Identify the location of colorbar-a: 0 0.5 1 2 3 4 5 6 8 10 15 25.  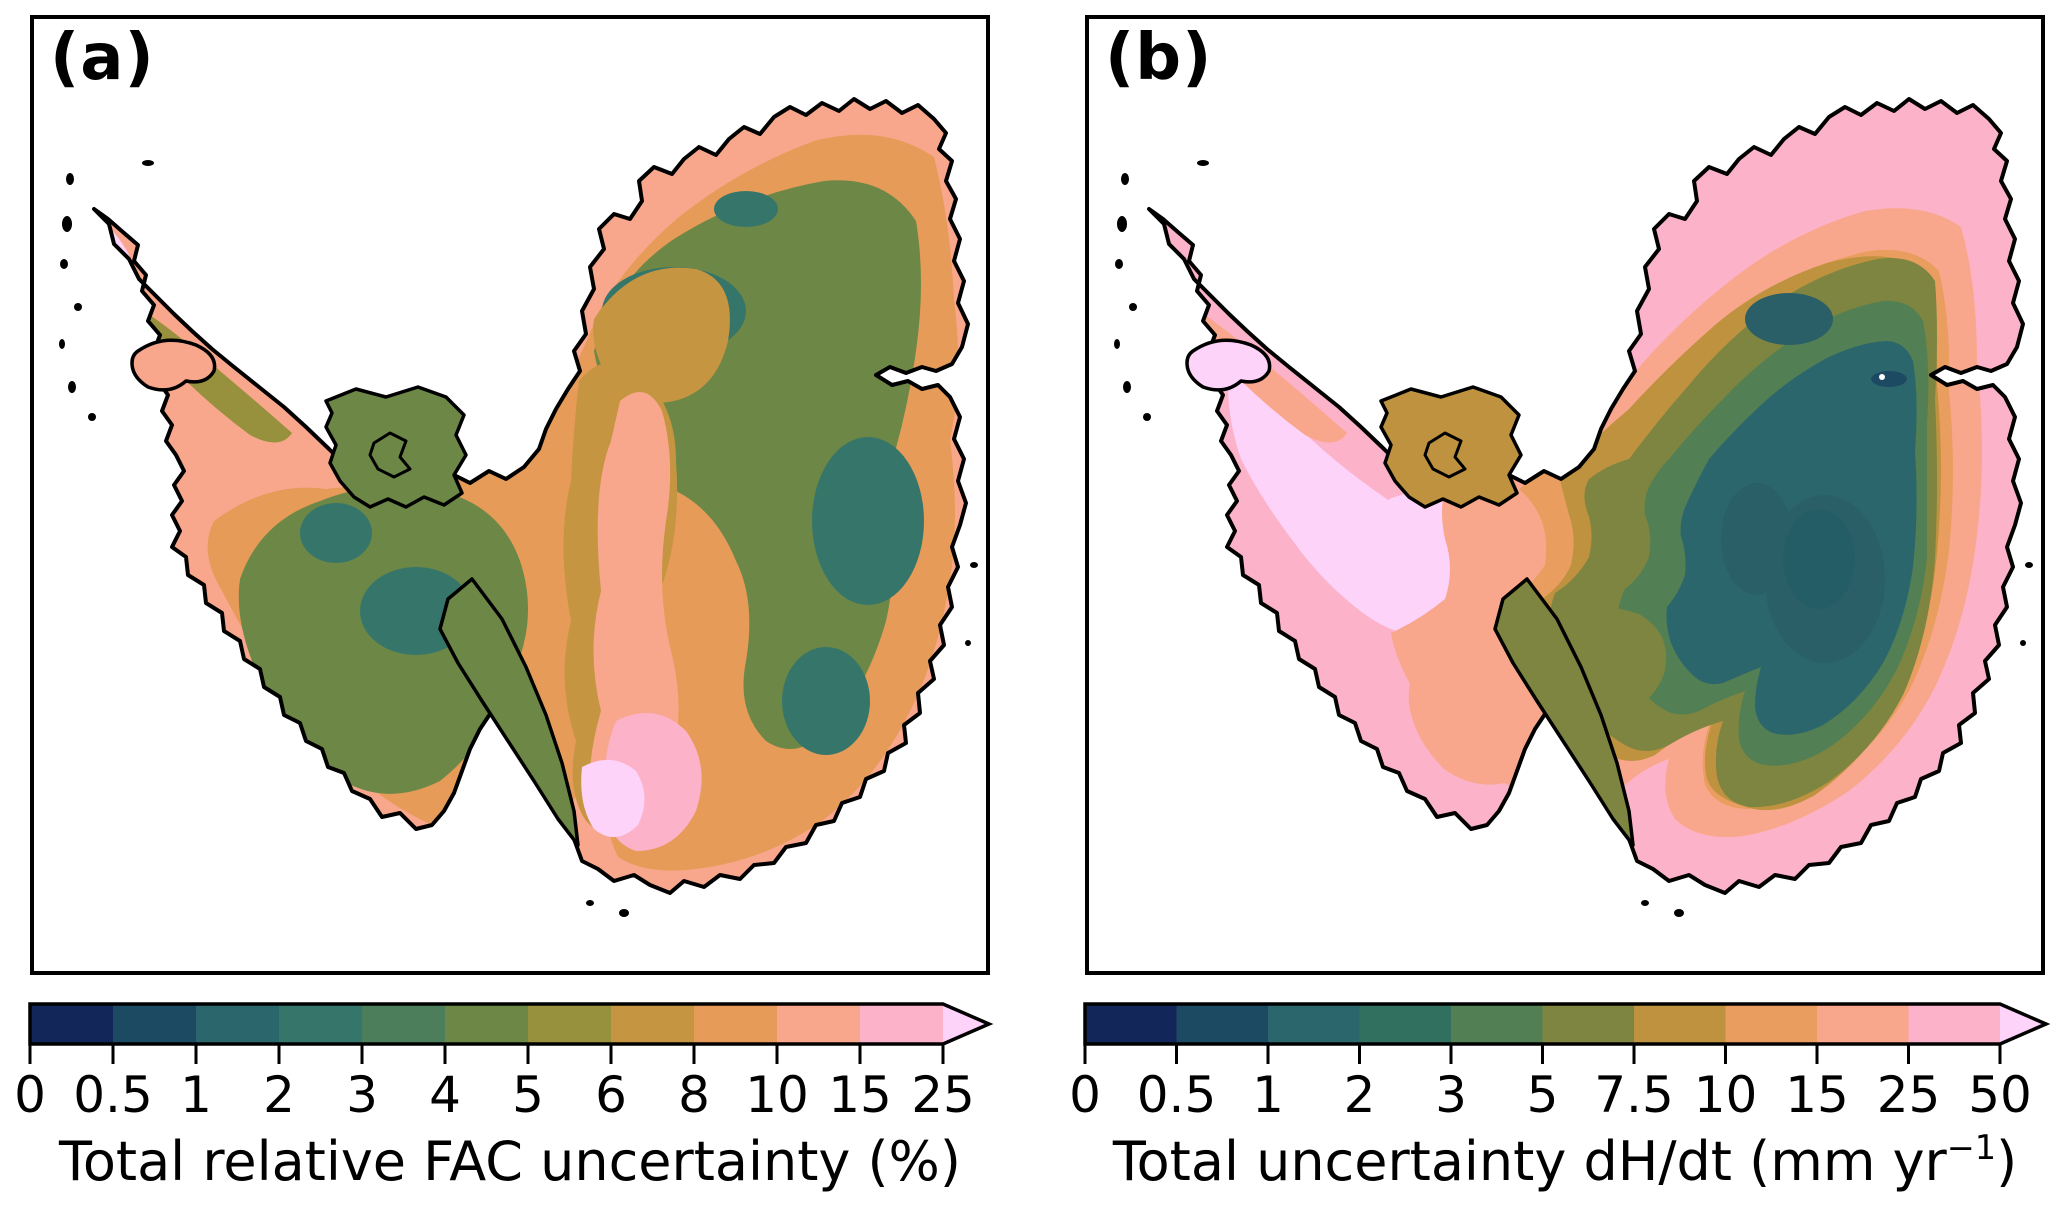
(504, 1063).